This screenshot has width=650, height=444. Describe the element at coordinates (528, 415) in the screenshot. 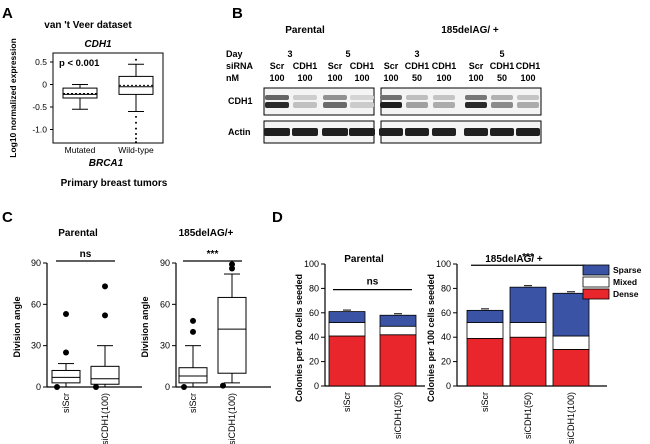

I see `xtick-label: siCDH1(50)` at that location.